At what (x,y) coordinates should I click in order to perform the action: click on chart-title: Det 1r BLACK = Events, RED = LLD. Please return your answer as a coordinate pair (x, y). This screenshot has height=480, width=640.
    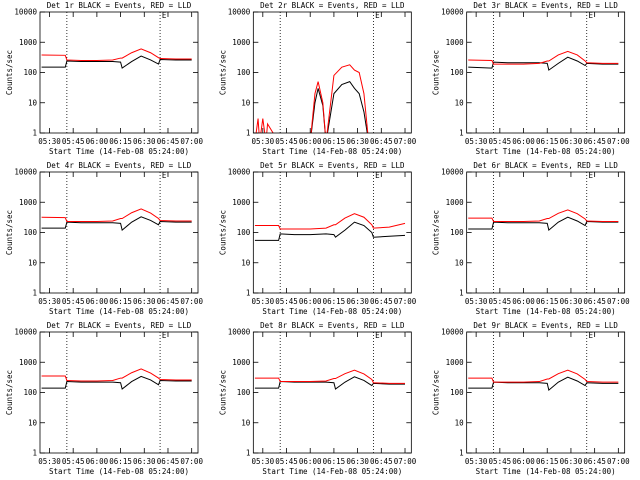
    Looking at the image, I should click on (119, 5).